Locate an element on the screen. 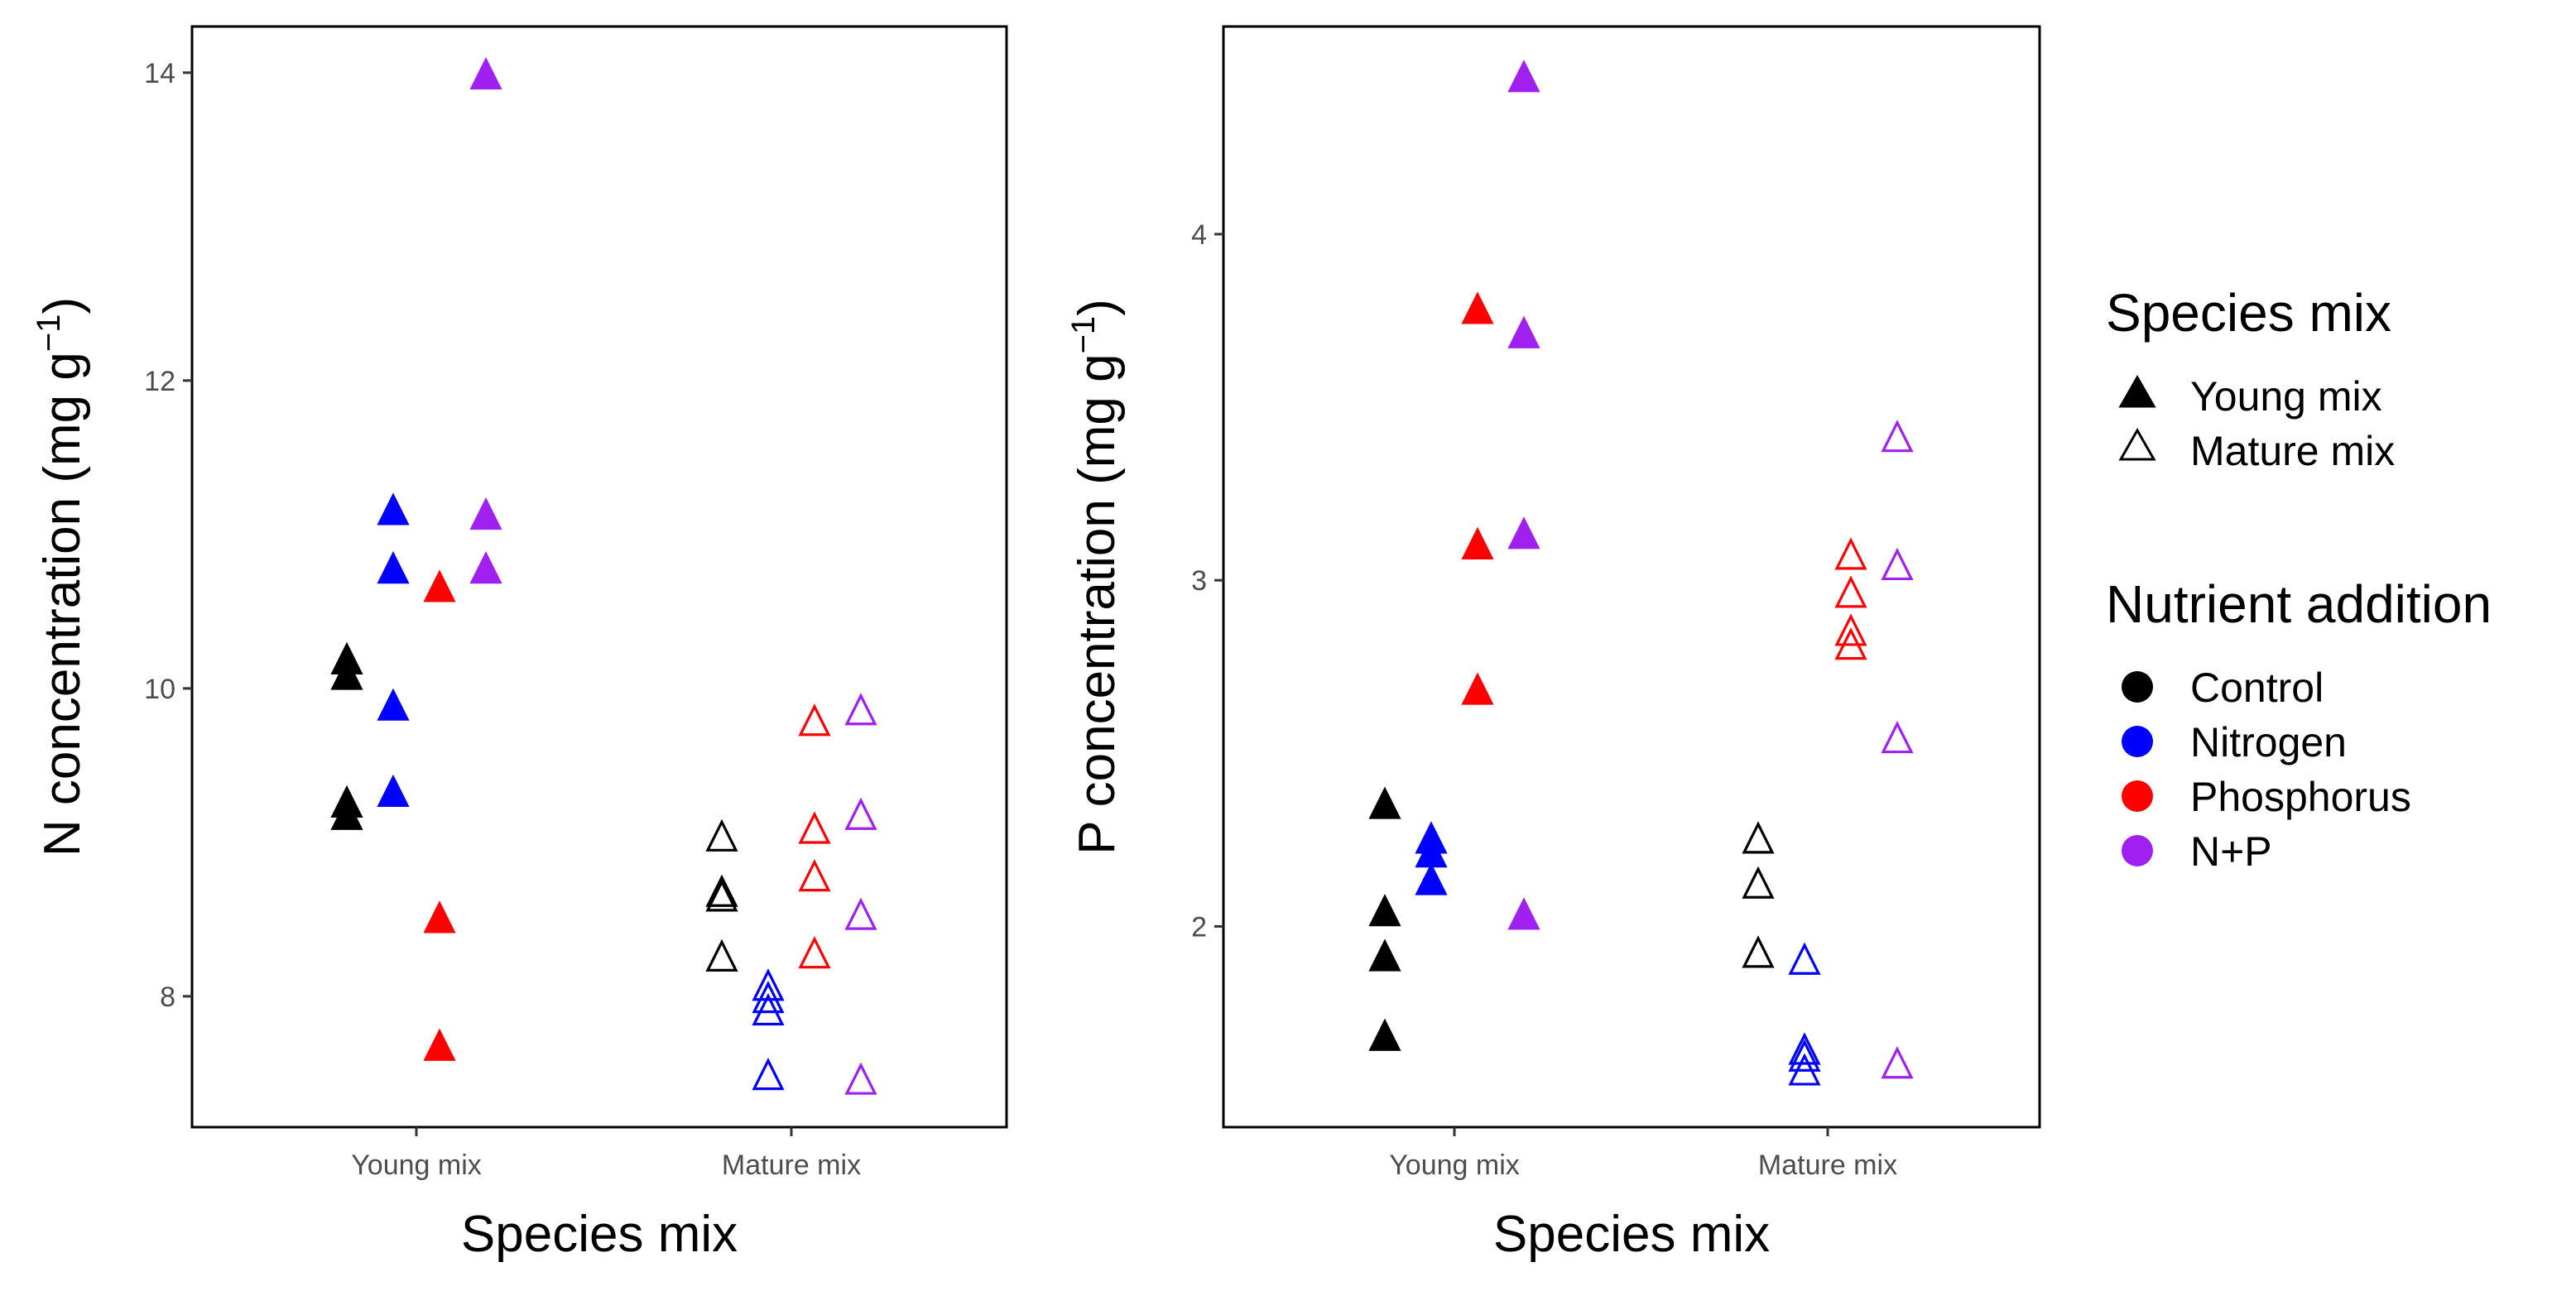 This screenshot has width=2576, height=1291. legend-dot-n-plus-p-icon is located at coordinates (2137, 850).